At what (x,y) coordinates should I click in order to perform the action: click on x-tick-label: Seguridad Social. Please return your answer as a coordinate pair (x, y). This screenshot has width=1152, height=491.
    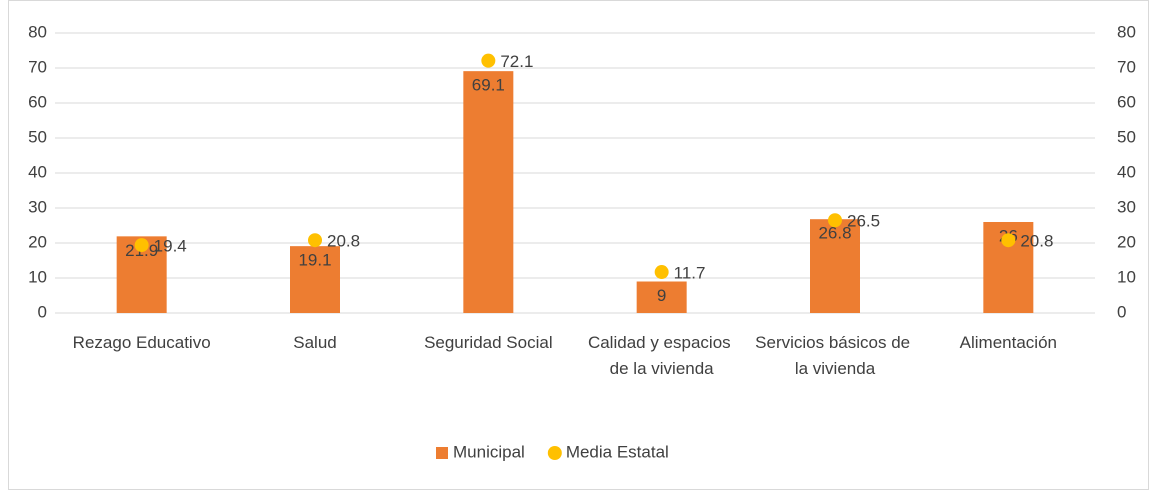
    Looking at the image, I should click on (488, 342).